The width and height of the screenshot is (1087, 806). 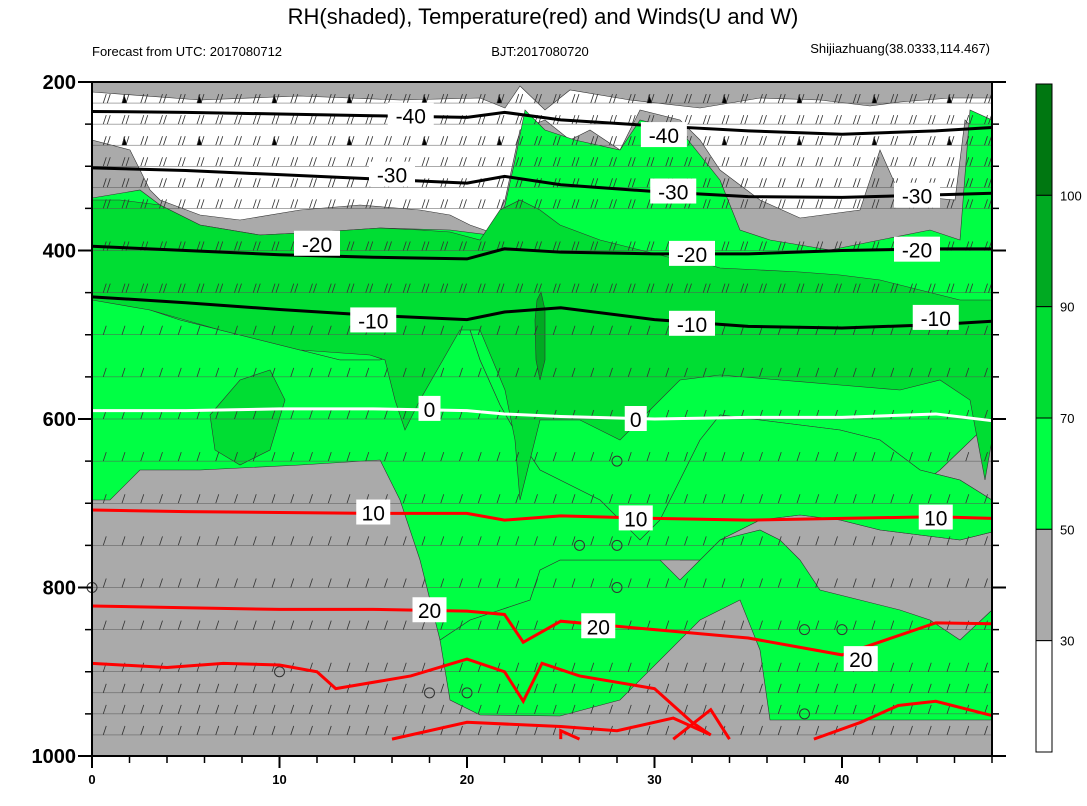 I want to click on x-tick-label: 10, so click(x=279, y=779).